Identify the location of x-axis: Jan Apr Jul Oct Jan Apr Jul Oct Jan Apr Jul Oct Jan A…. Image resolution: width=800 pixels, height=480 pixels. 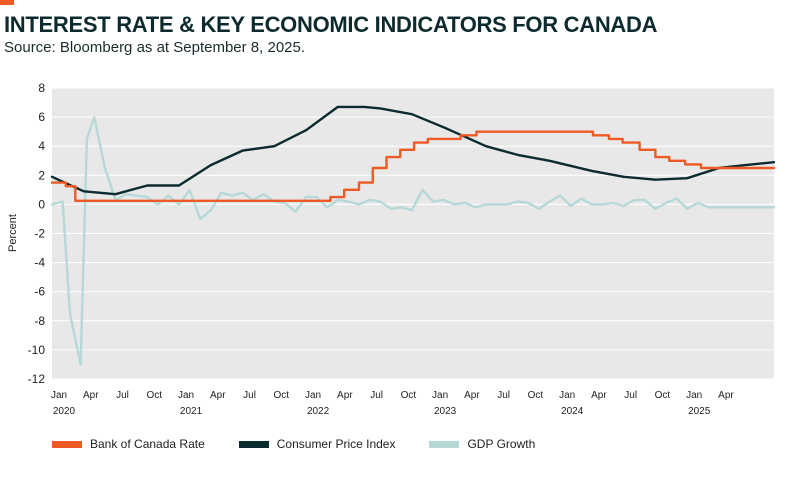
(392, 403).